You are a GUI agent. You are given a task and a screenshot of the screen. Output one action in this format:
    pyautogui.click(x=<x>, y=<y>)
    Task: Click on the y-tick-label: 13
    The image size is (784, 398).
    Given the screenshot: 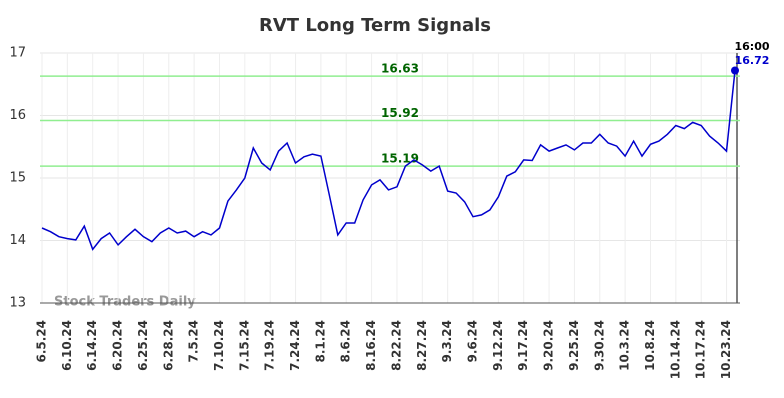 What is the action you would take?
    pyautogui.click(x=17, y=303)
    